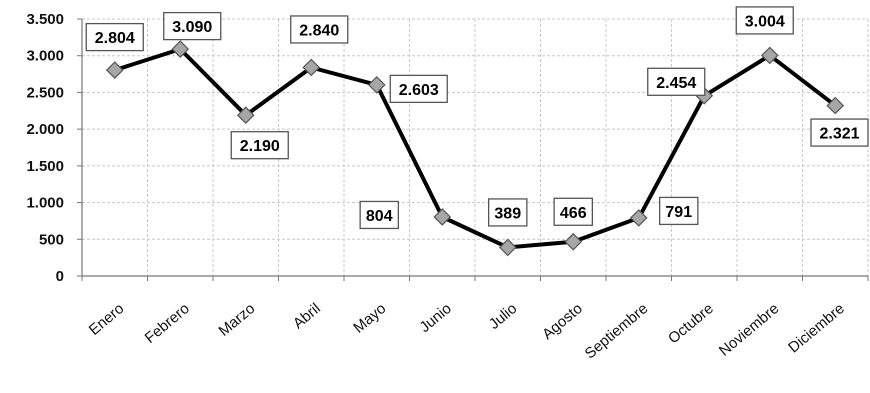 Image resolution: width=870 pixels, height=393 pixels. I want to click on data-label-text: 2.840, so click(319, 30).